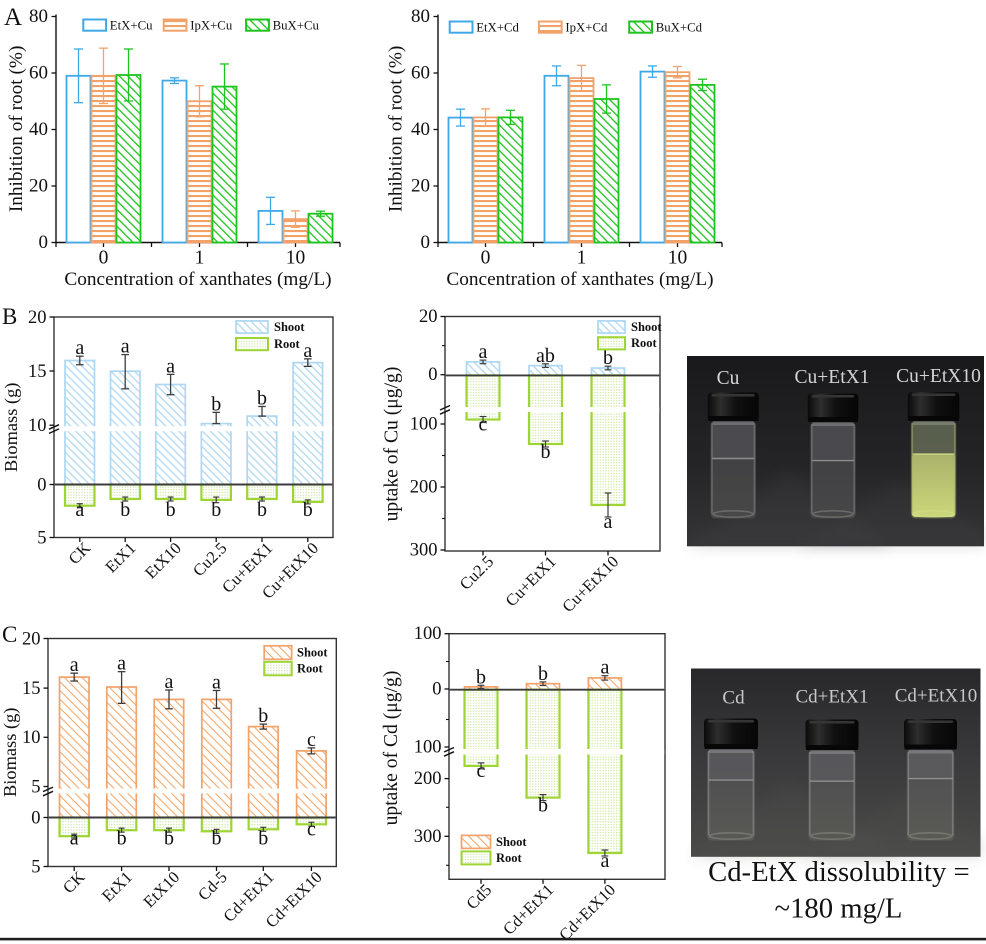 This screenshot has width=986, height=944. What do you see at coordinates (733, 698) in the screenshot?
I see `svg-text: Cd` at bounding box center [733, 698].